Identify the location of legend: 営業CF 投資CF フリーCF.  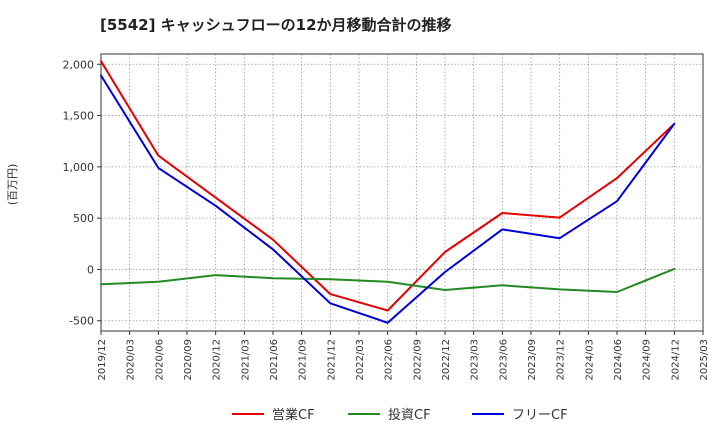
(400, 415).